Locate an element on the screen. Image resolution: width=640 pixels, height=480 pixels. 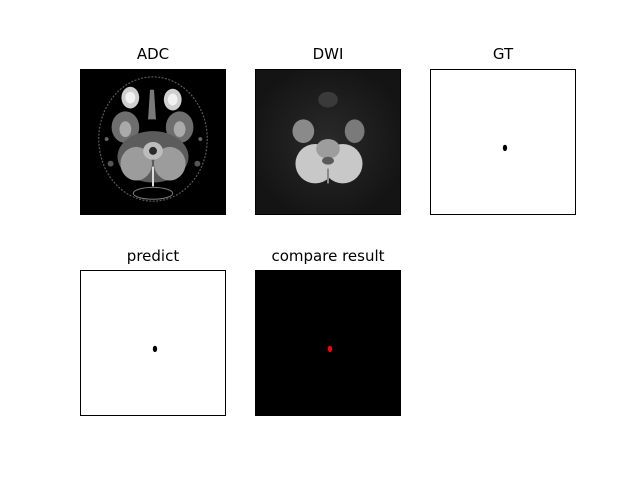
predict-image is located at coordinates (153, 343).